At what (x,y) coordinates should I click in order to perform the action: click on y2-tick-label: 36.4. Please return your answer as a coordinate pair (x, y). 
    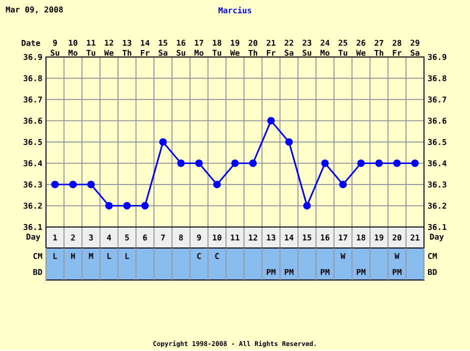
    Looking at the image, I should click on (437, 163).